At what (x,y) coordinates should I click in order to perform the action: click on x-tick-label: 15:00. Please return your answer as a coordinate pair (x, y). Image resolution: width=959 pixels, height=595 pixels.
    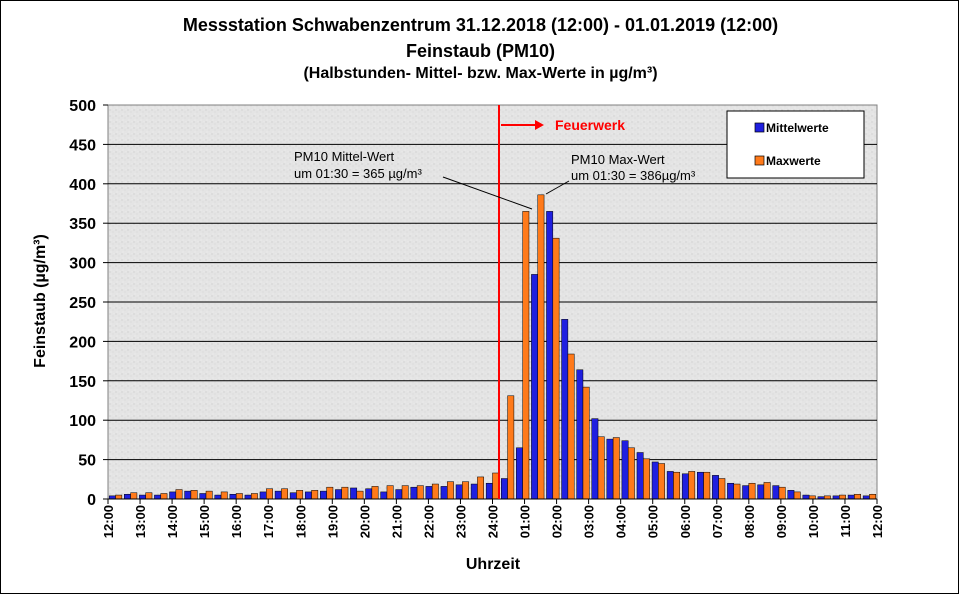
    Looking at the image, I should click on (204, 521).